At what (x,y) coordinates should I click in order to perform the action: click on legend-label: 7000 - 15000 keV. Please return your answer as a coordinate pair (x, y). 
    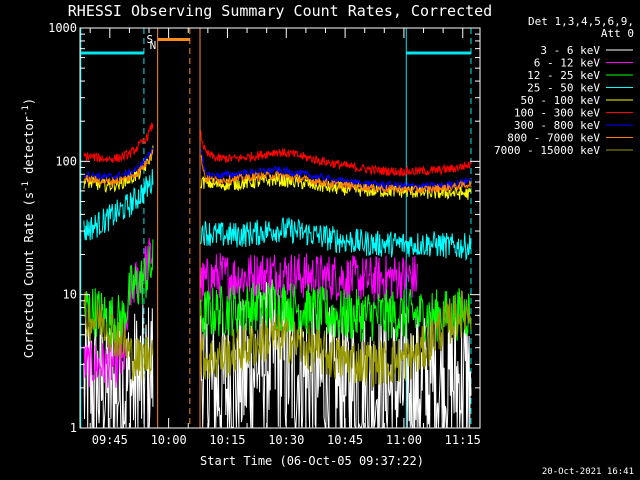
    Looking at the image, I should click on (547, 150).